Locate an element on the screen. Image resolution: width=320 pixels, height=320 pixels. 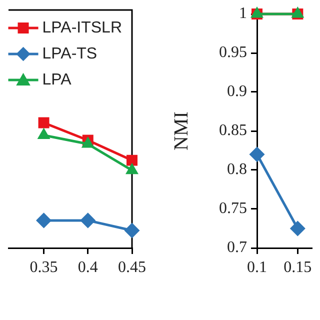
x-tick-label: 0.1 is located at coordinates (257, 267).